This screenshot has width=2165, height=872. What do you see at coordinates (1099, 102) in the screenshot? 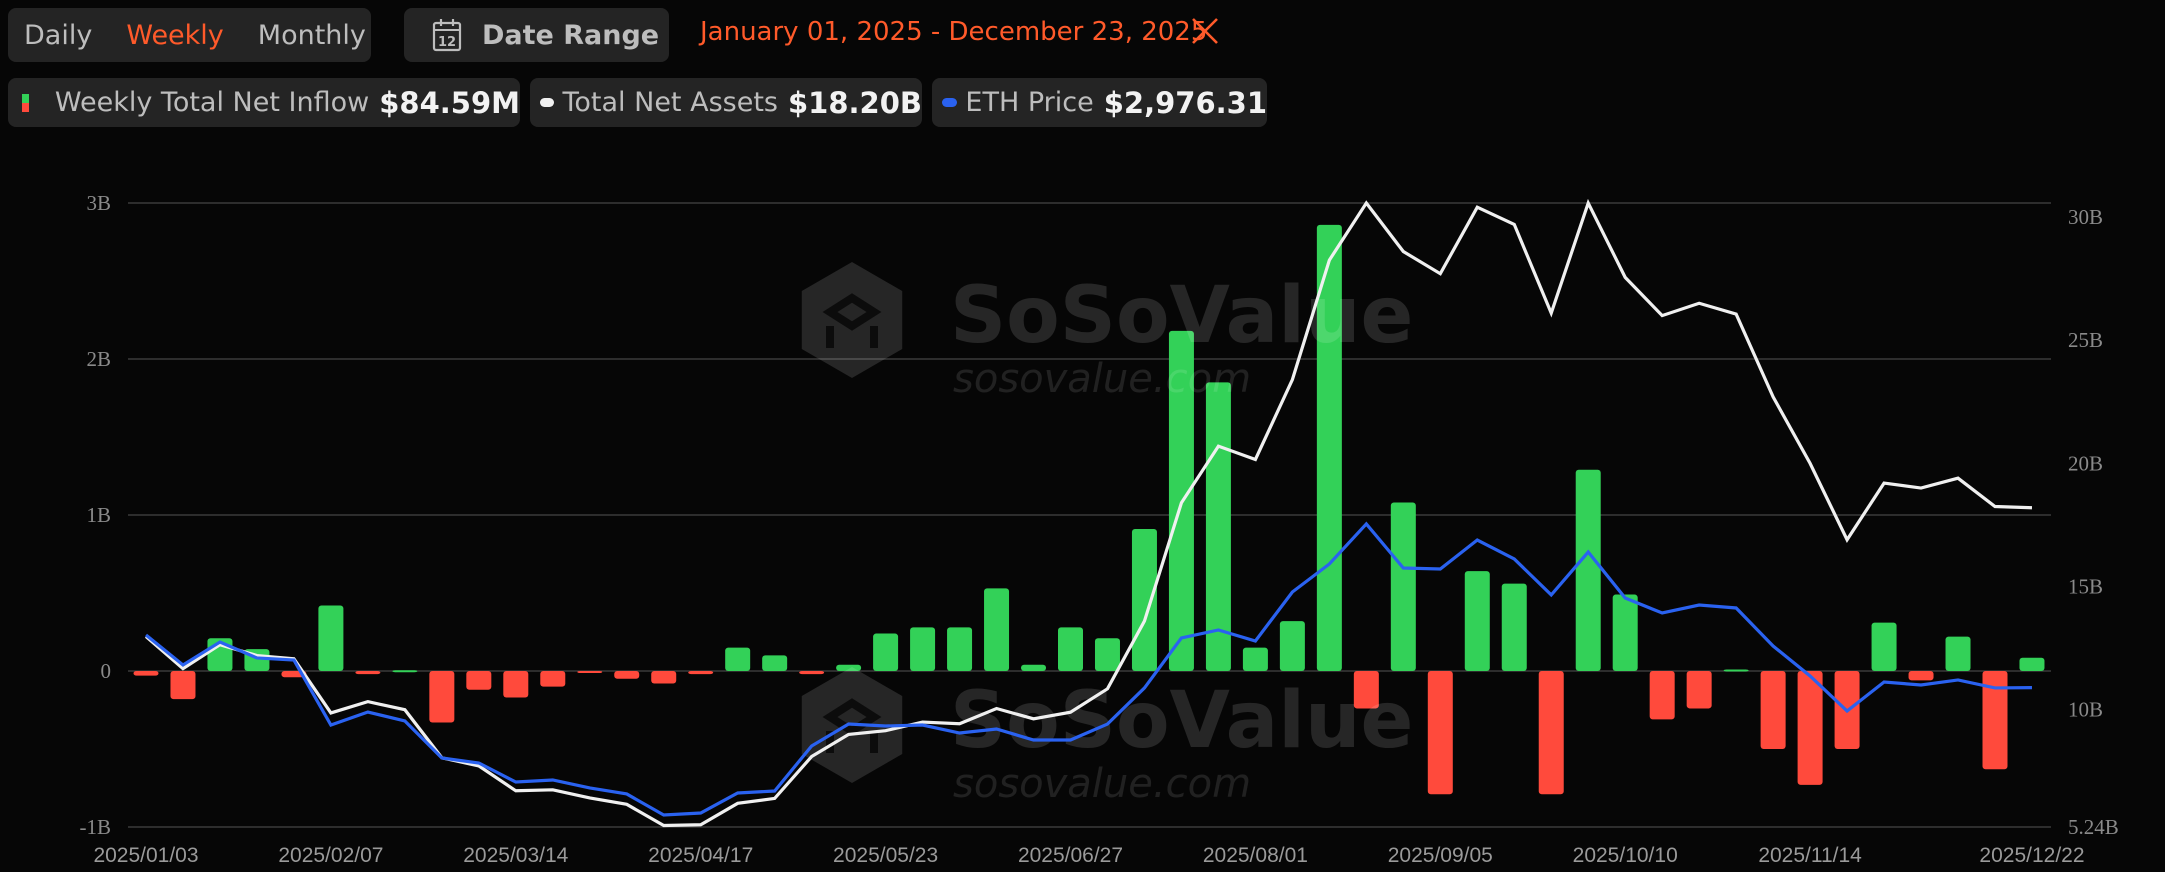
I see `legend-eth-price: ETH Price $2,976.31` at bounding box center [1099, 102].